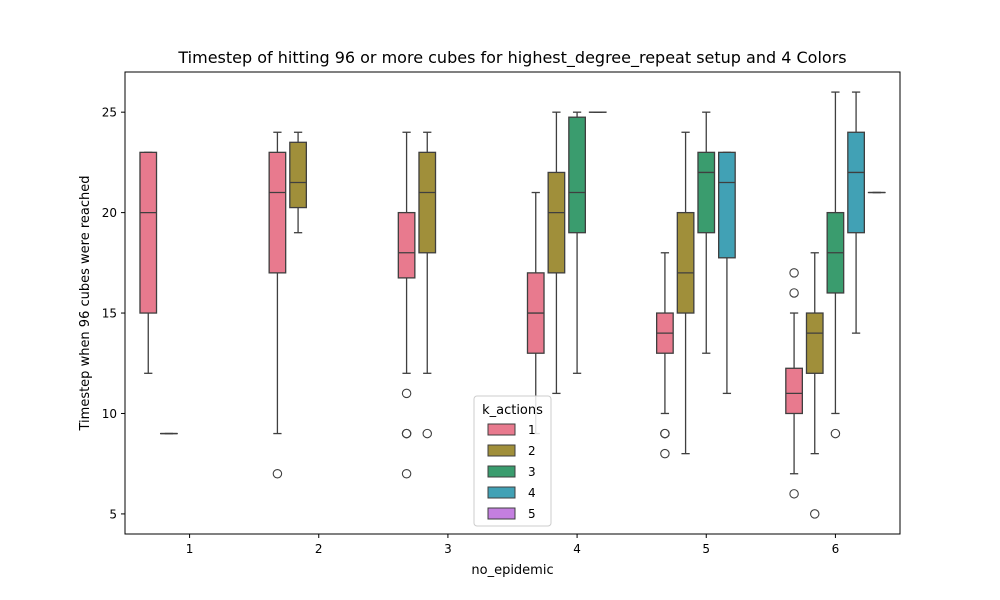  I want to click on y-tick-label: 5, so click(113, 514).